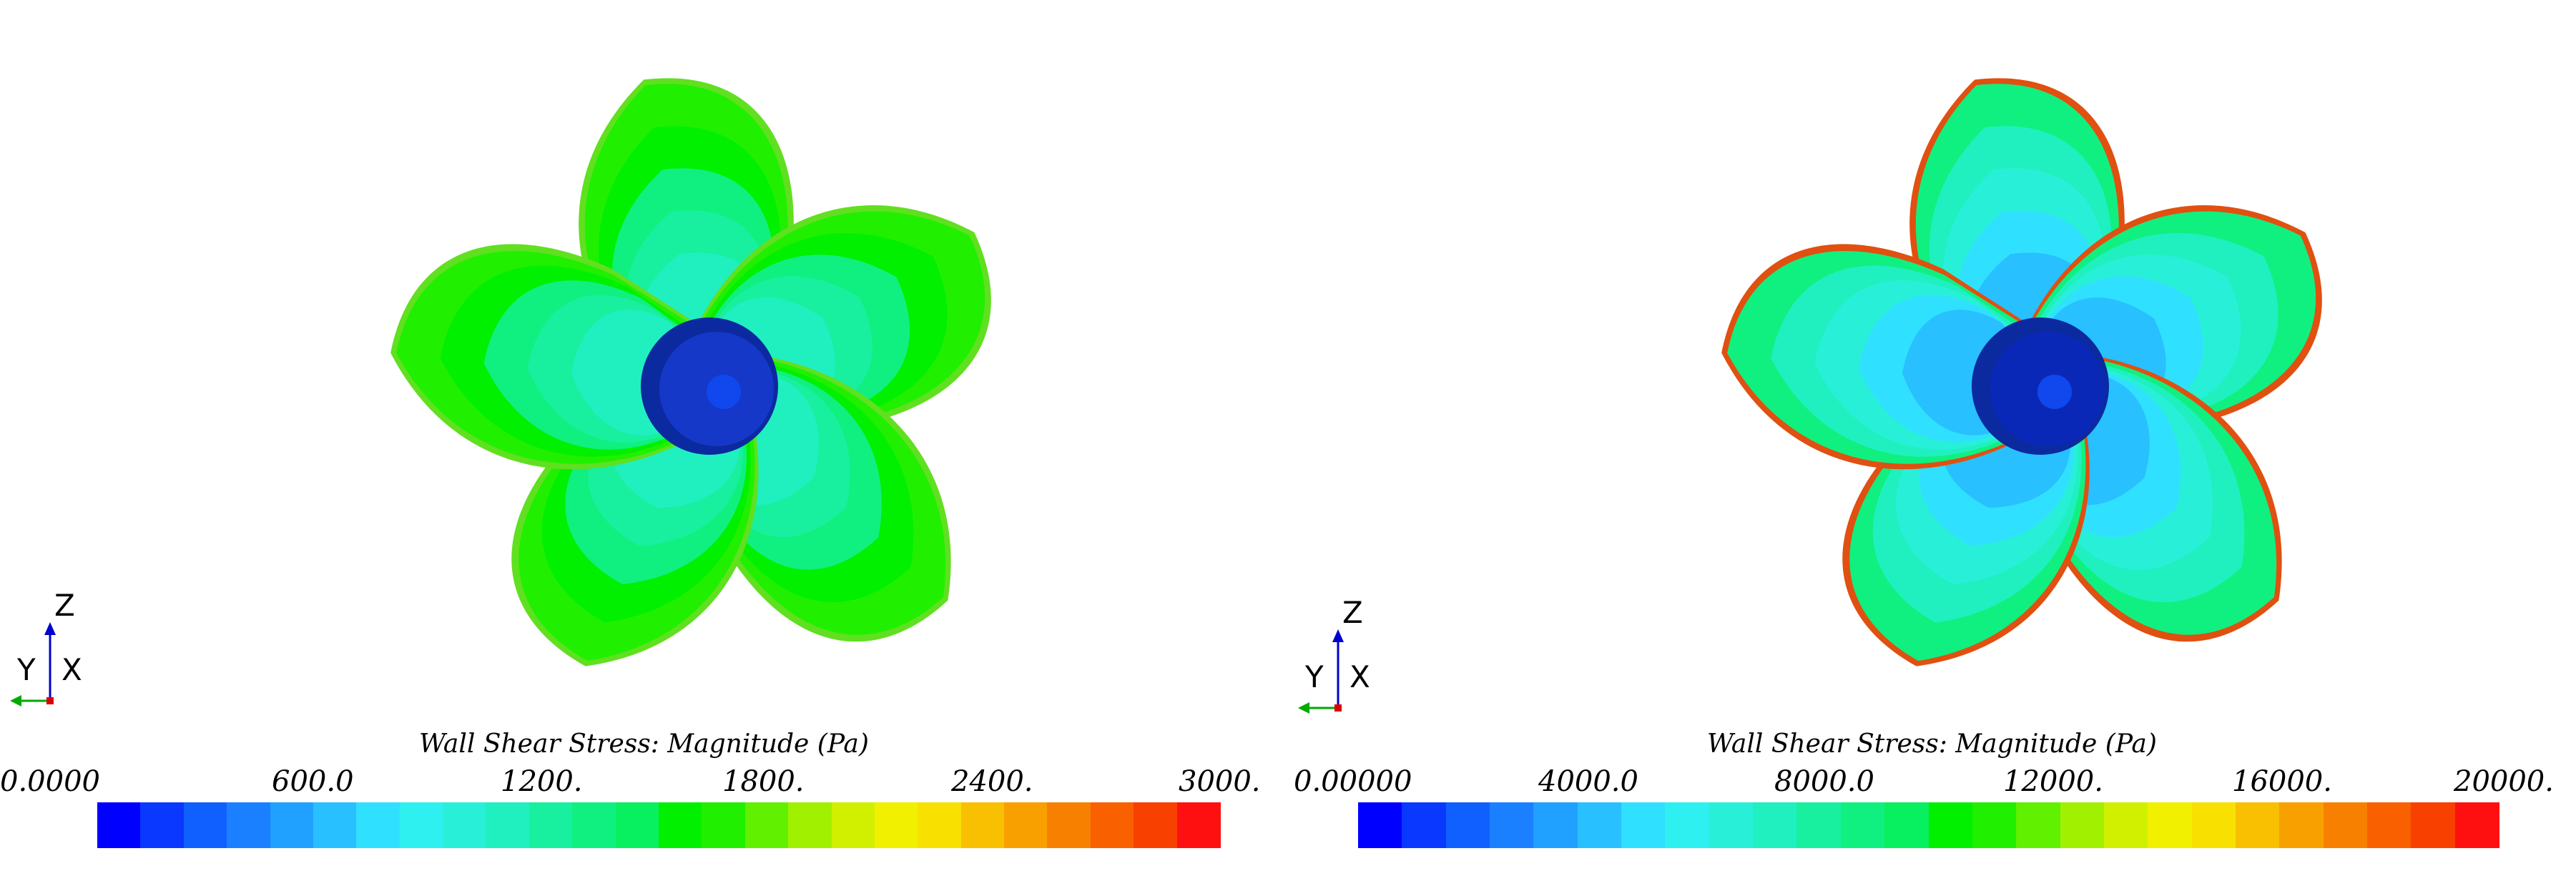  What do you see at coordinates (644, 744) in the screenshot?
I see `colorbar-title-left: Wall Shear Stress: Magnitude (Pa)` at bounding box center [644, 744].